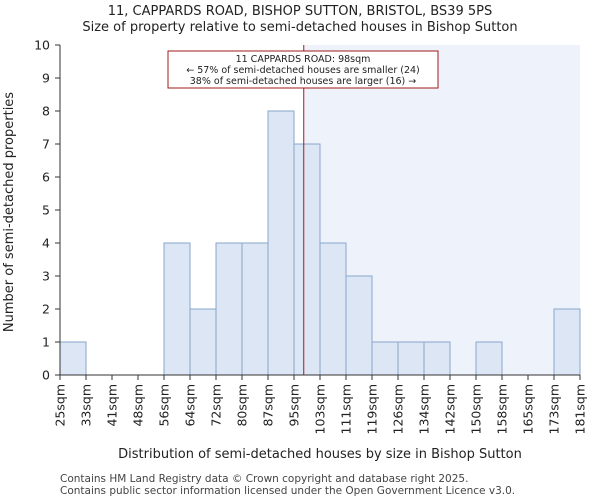  I want to click on x-tick-label: 95sqm, so click(294, 405).